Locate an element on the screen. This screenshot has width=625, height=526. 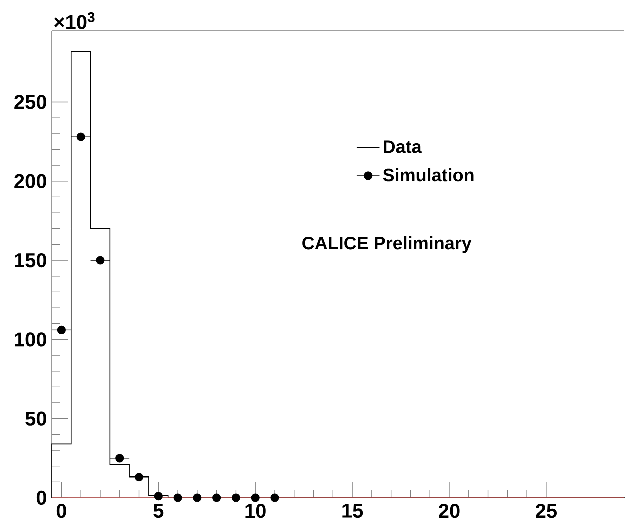
y-tick-label: 200 is located at coordinates (30, 181).